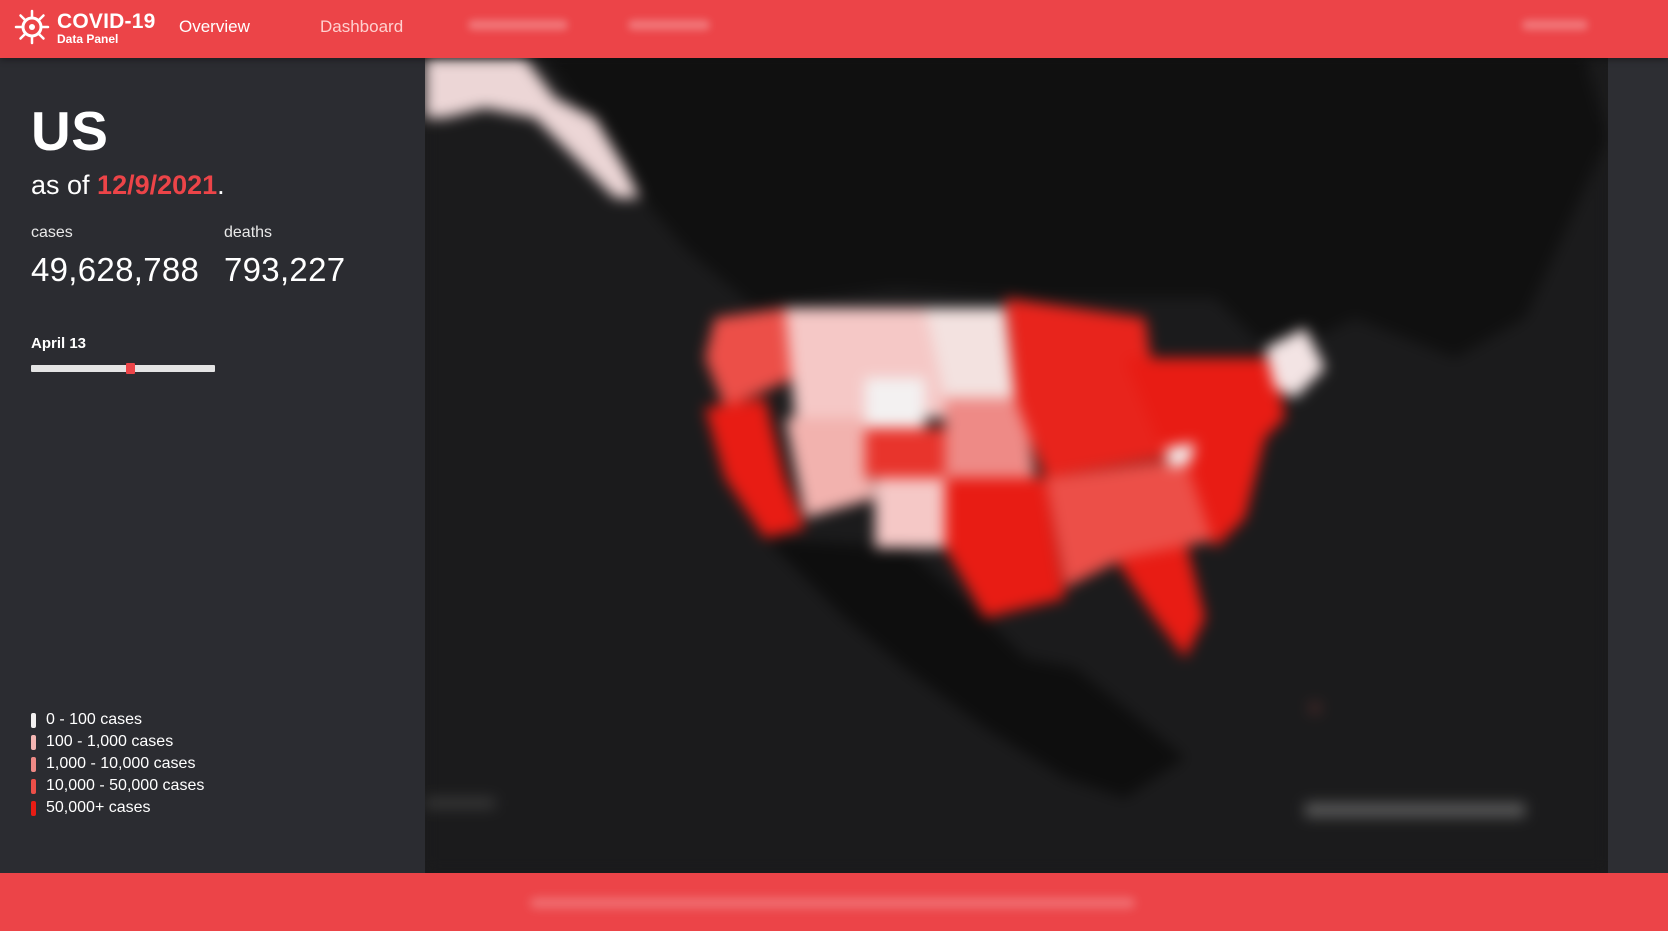 Image resolution: width=1668 pixels, height=931 pixels. Describe the element at coordinates (88, 39) in the screenshot. I see `app-subtitle: Data Panel` at that location.